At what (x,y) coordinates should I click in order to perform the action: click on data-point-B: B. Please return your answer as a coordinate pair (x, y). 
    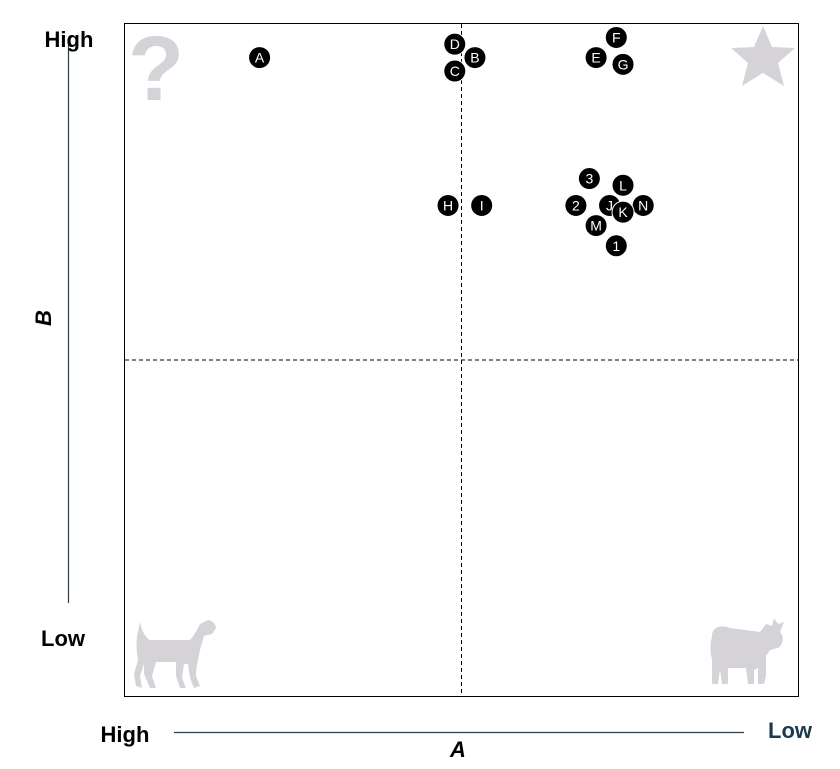
    Looking at the image, I should click on (475, 58).